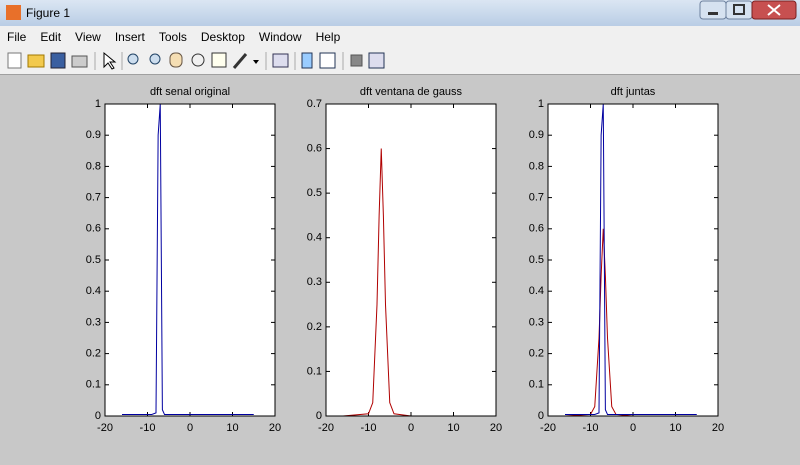 The image size is (800, 465). What do you see at coordinates (17, 37) in the screenshot?
I see `menu-item: File` at bounding box center [17, 37].